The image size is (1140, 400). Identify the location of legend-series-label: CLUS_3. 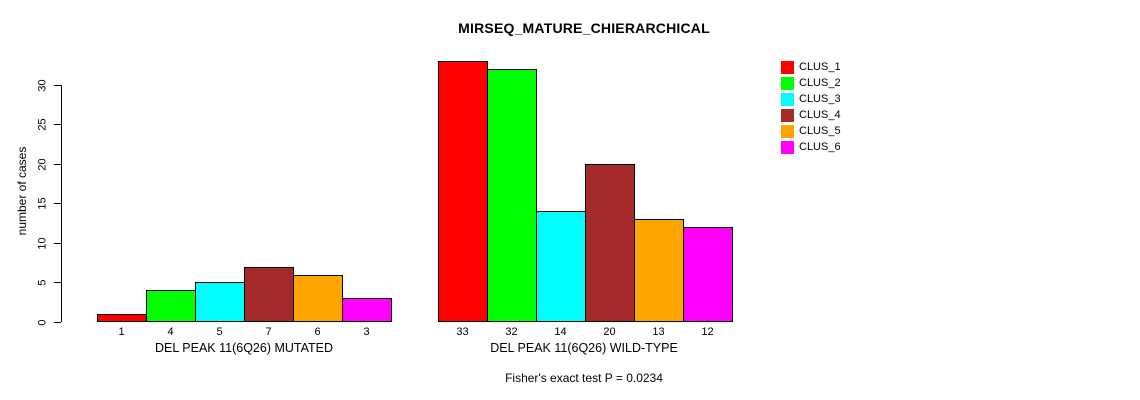
(820, 99).